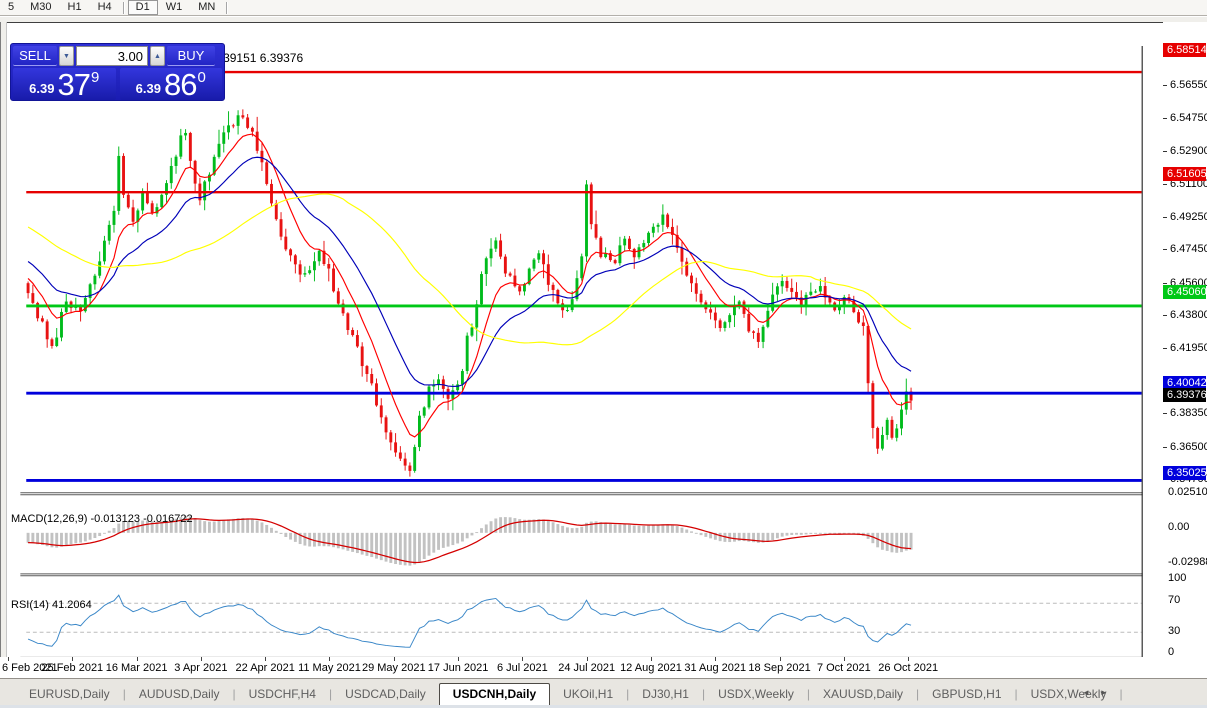 This screenshot has width=1207, height=708. I want to click on sell-price-prefix: 6.39, so click(42, 88).